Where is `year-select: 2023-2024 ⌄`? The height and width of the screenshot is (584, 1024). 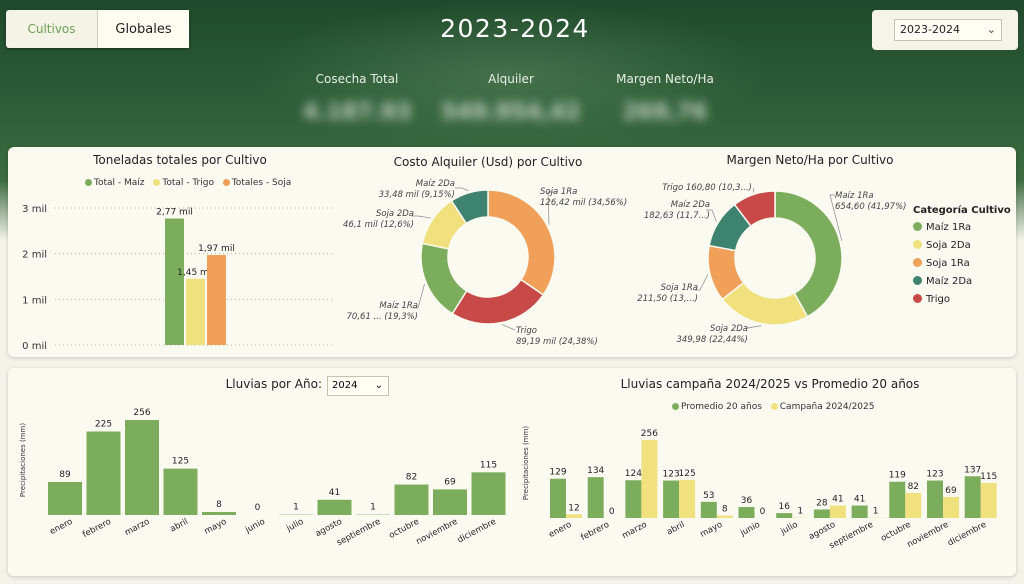 year-select: 2023-2024 ⌄ is located at coordinates (948, 30).